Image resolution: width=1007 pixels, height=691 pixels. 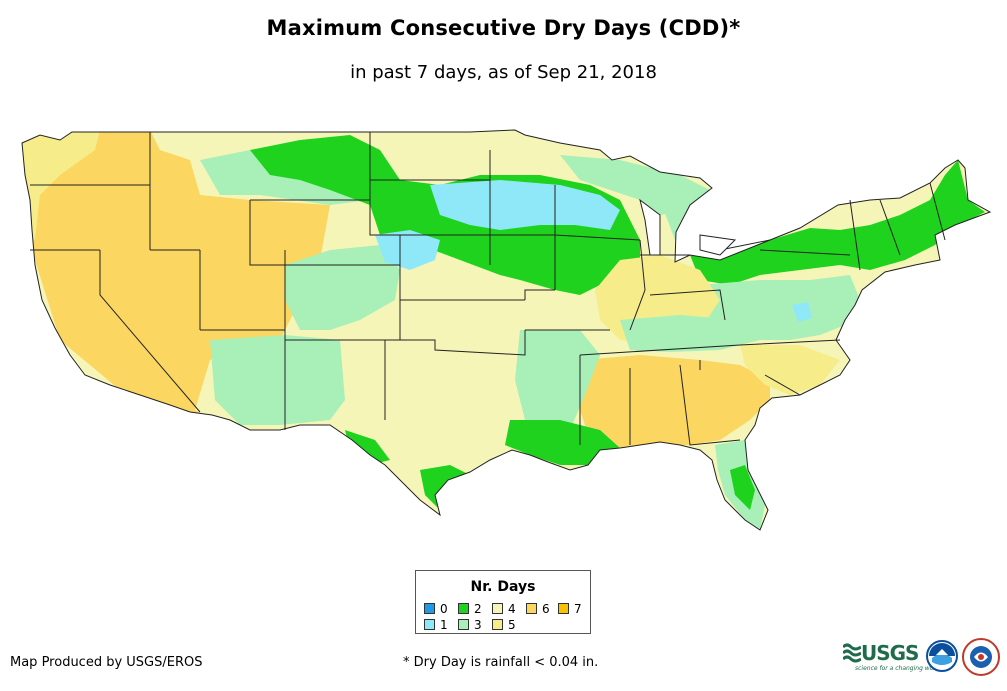 What do you see at coordinates (444, 625) in the screenshot?
I see `legend-label: 1` at bounding box center [444, 625].